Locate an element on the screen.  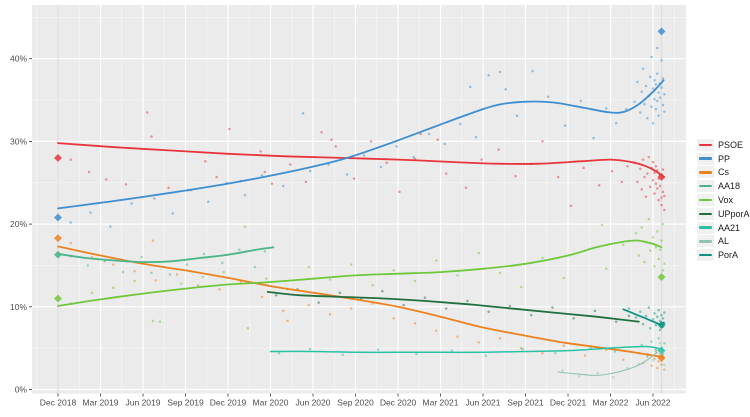
legend-label: AL is located at coordinates (724, 241).